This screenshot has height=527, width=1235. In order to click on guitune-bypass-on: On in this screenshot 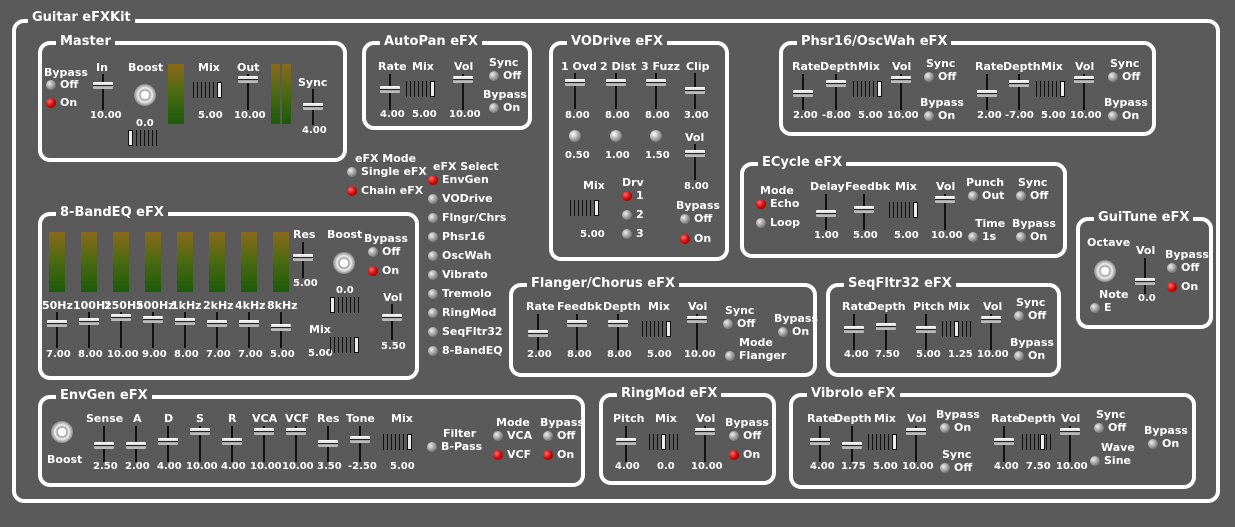, I will do `click(1182, 287)`.